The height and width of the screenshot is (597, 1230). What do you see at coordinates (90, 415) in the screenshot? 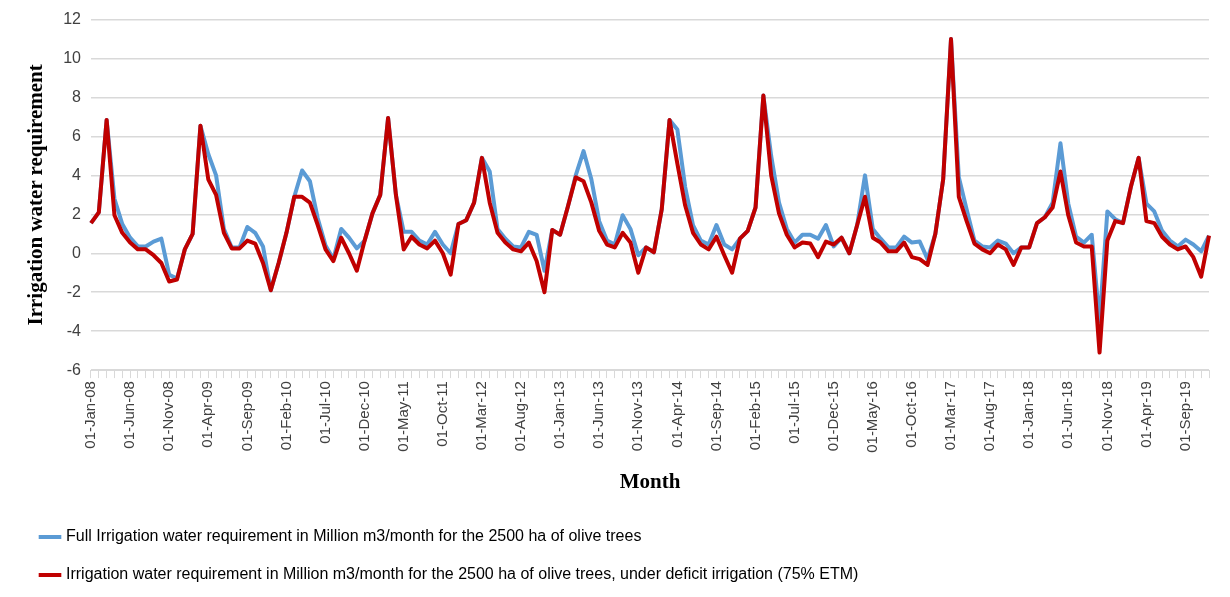
I see `x-tick-label: 01-Jan-08` at bounding box center [90, 415].